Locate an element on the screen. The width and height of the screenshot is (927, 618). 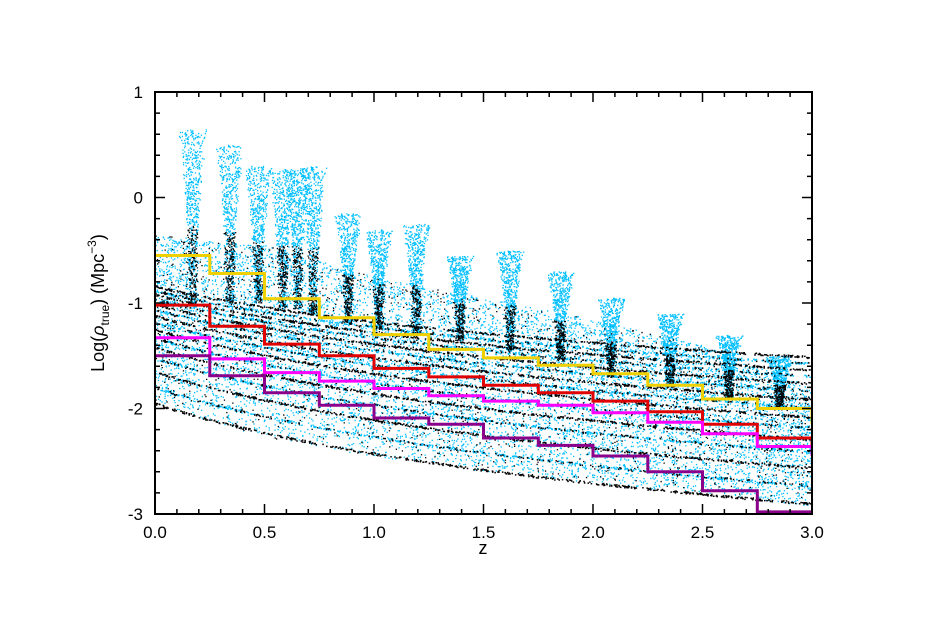
y-tick-label: -1 is located at coordinates (135, 303).